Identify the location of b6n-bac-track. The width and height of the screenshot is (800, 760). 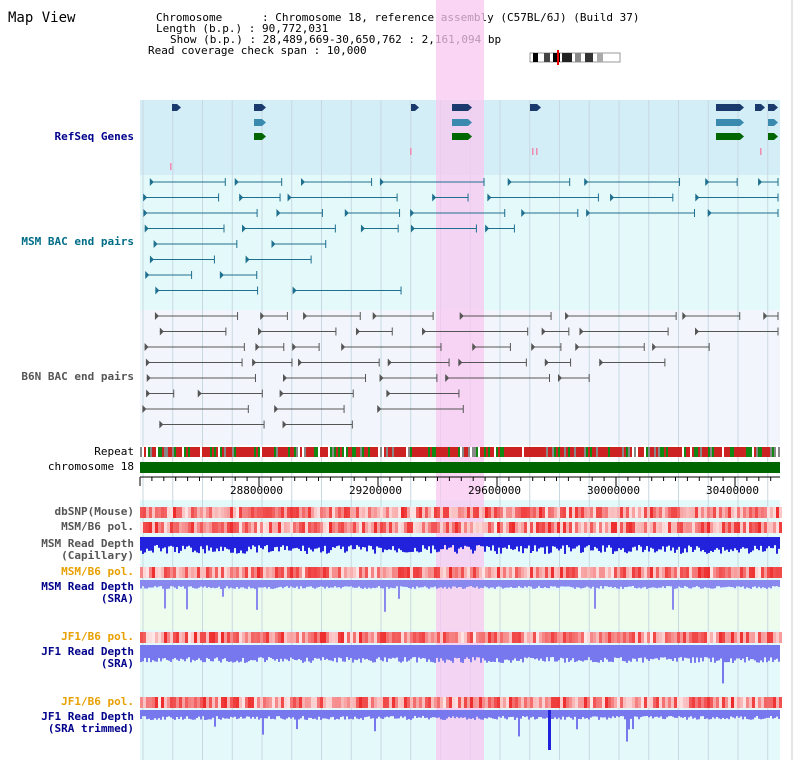
(460, 370).